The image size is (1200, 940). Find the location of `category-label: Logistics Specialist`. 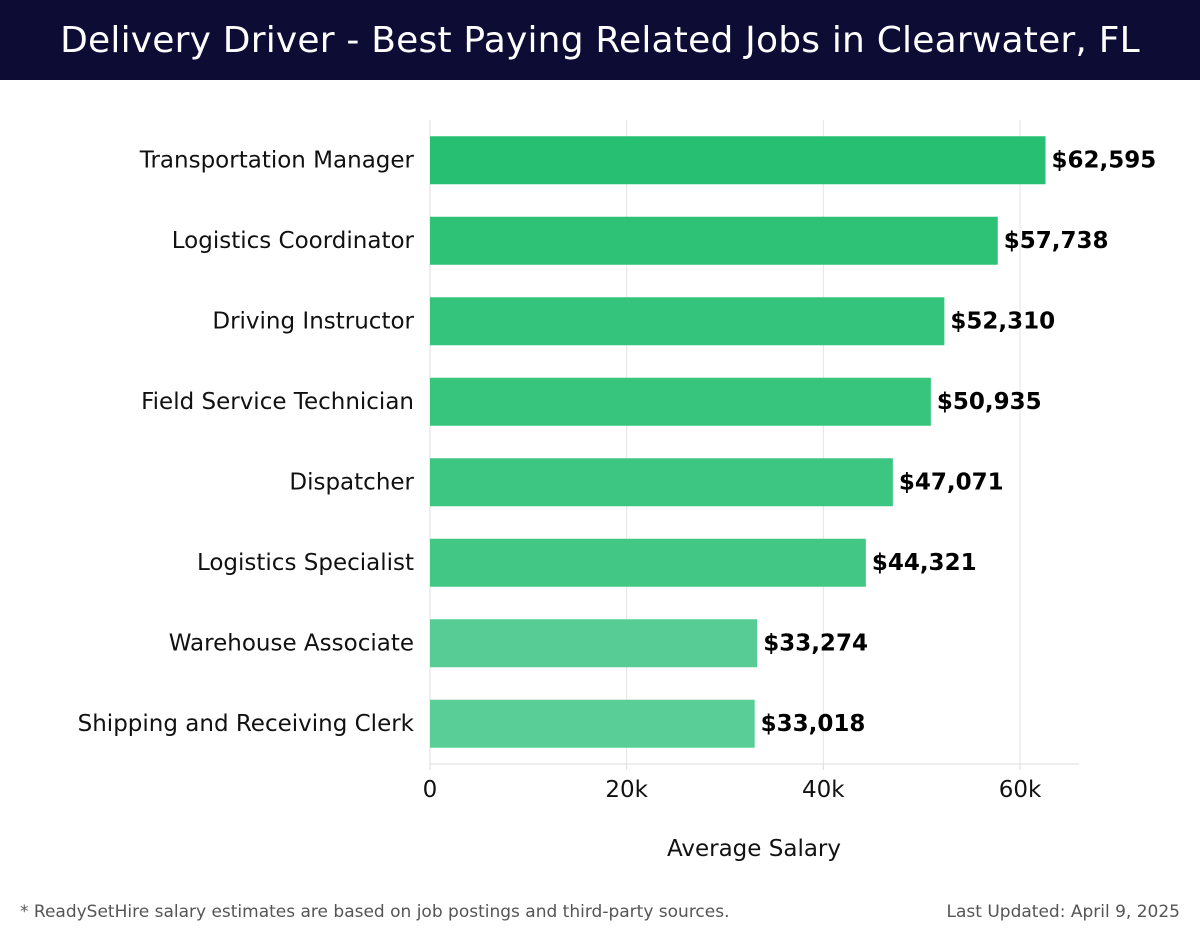

category-label: Logistics Specialist is located at coordinates (305, 563).